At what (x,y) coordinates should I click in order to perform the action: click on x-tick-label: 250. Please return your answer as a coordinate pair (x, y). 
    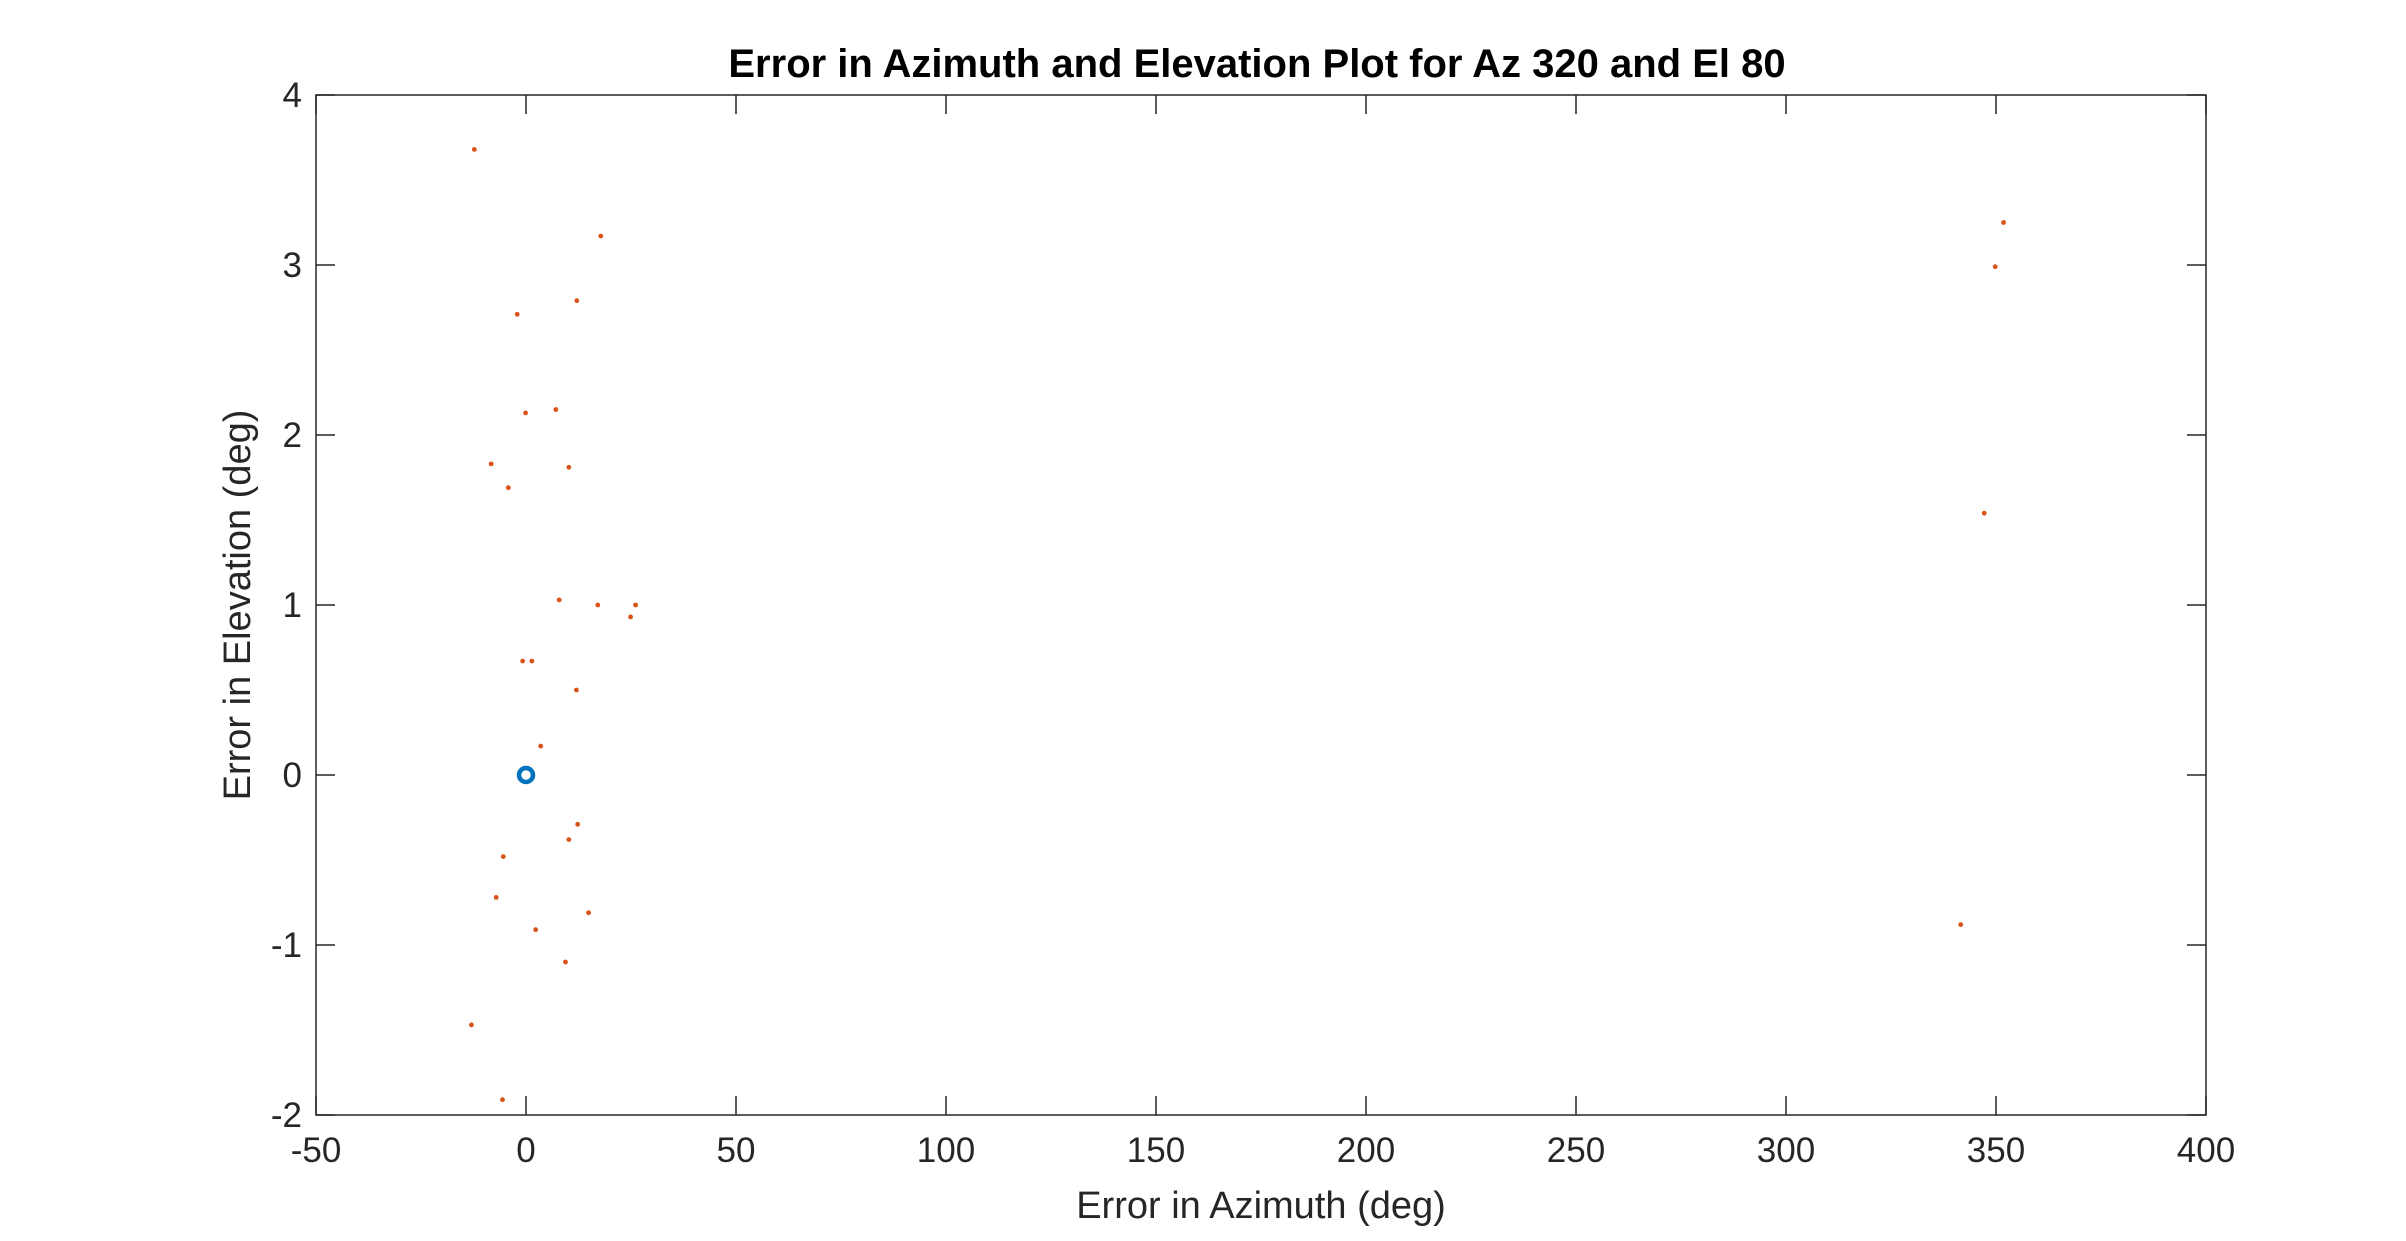
    Looking at the image, I should click on (1576, 1150).